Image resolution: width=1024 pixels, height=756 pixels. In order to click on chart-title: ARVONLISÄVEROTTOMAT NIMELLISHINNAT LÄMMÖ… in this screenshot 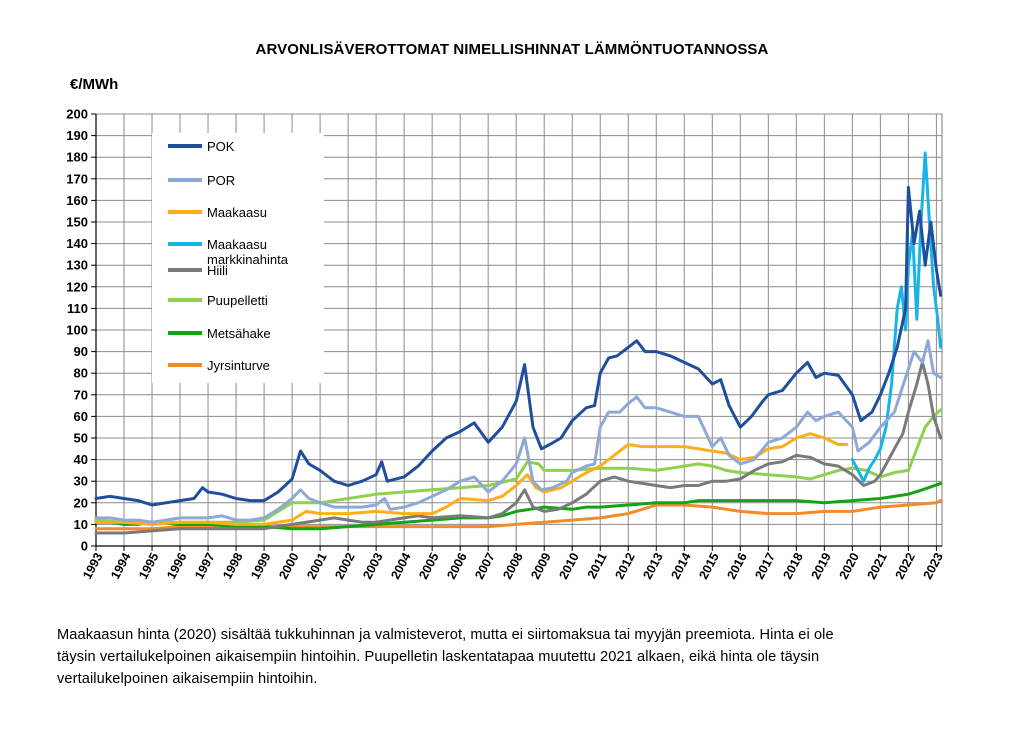, I will do `click(512, 49)`.